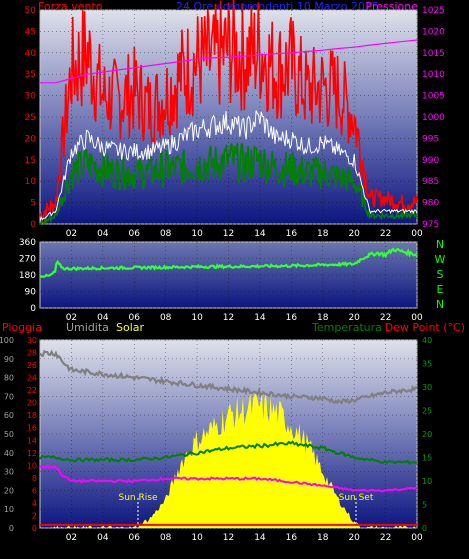  I want to click on wind-ytick: 10, so click(31, 182).